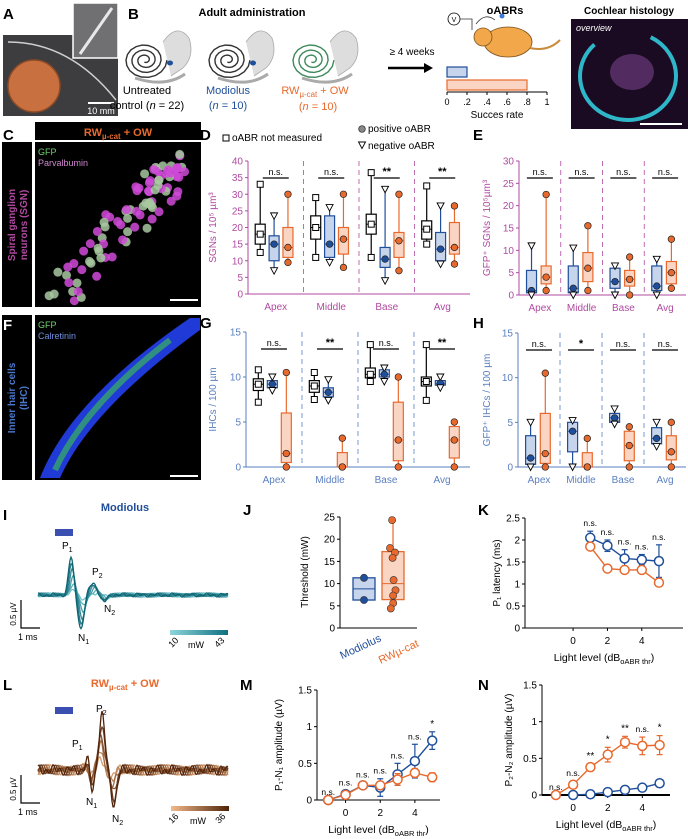 Image resolution: width=688 pixels, height=839 pixels. Describe the element at coordinates (205, 135) in the screenshot. I see `panel-label-d: D` at that location.